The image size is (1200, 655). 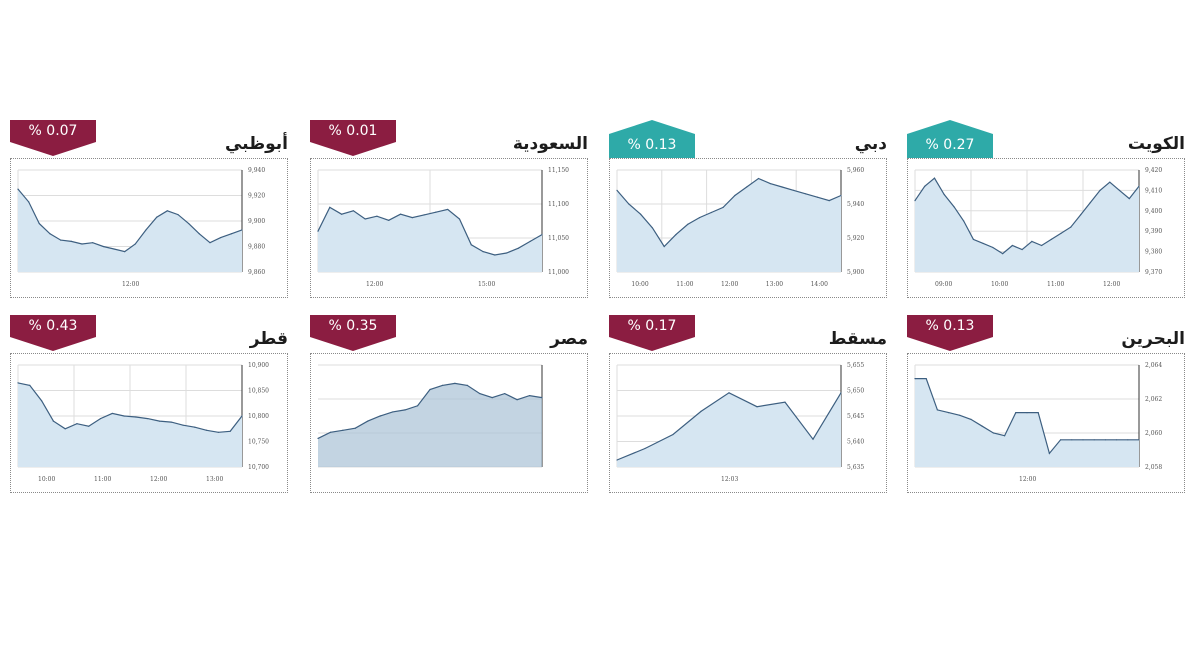 I want to click on change-badge: % 0.27, so click(x=950, y=139).